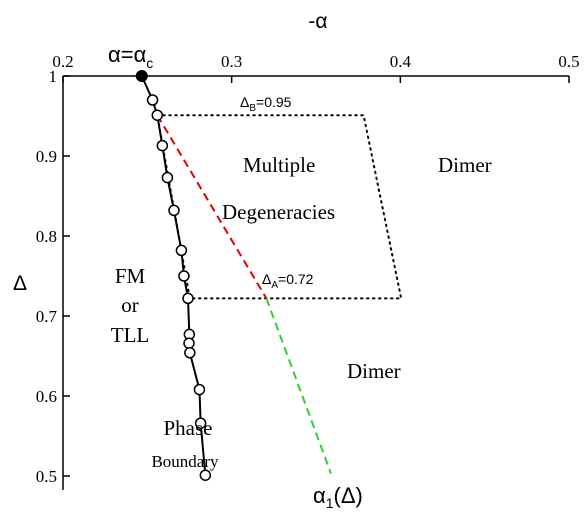  Describe the element at coordinates (348, 495) in the screenshot. I see `alpha1-arg: (Δ)` at that location.